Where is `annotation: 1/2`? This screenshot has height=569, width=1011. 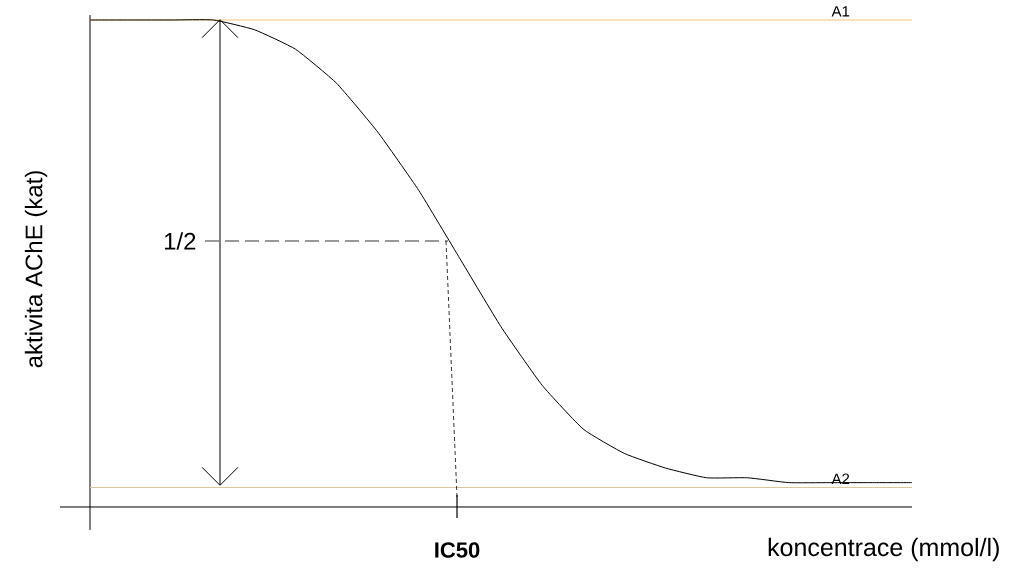 annotation: 1/2 is located at coordinates (180, 241).